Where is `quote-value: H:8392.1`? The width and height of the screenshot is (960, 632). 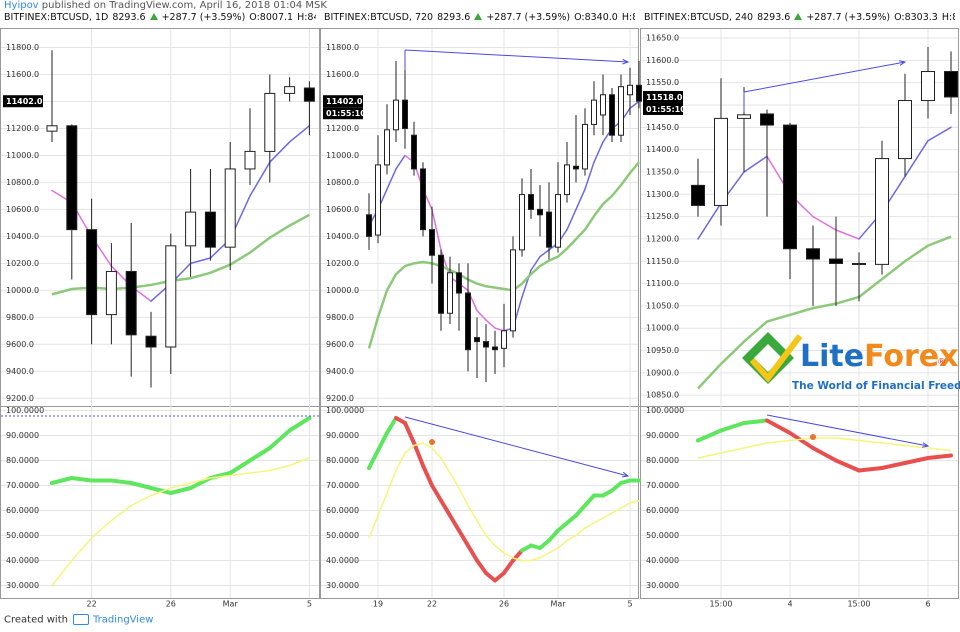 quote-value: H:8392.1 is located at coordinates (628, 17).